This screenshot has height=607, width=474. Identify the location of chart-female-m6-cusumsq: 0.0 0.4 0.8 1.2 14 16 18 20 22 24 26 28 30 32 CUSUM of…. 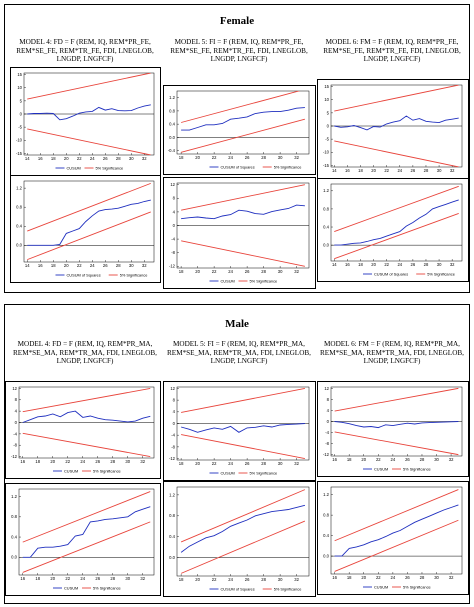
(393, 230).